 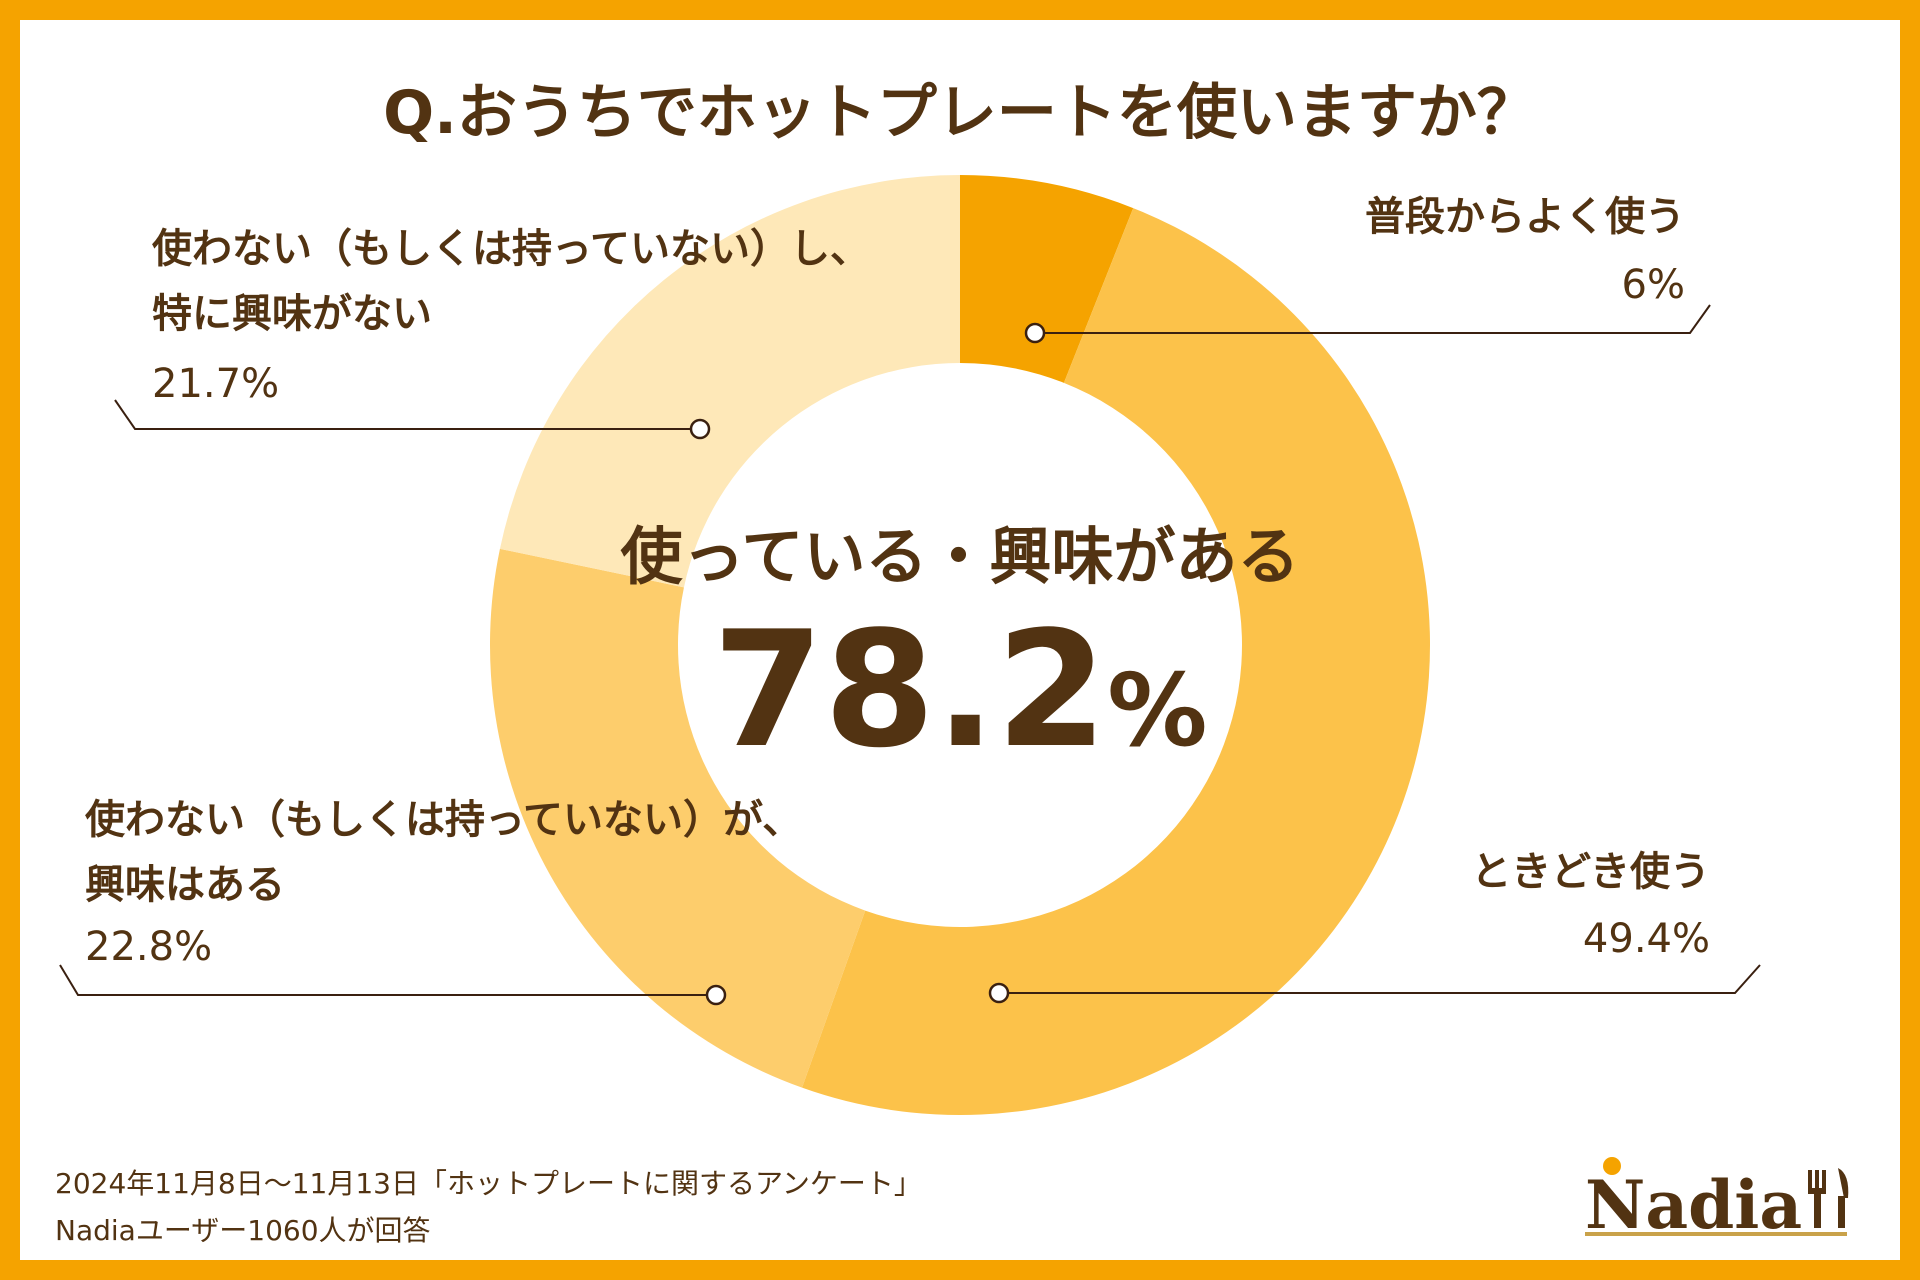 What do you see at coordinates (215, 384) in the screenshot?
I see `slice-value-3: 21.7%` at bounding box center [215, 384].